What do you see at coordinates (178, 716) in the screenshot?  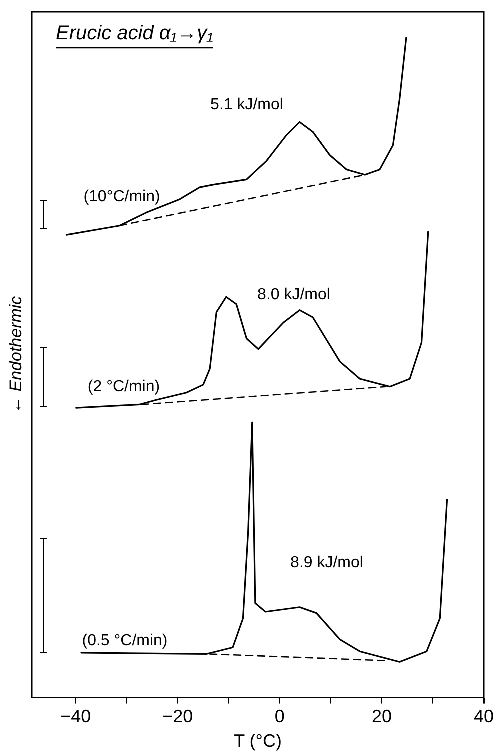 I see `x-tick-label: −20` at bounding box center [178, 716].